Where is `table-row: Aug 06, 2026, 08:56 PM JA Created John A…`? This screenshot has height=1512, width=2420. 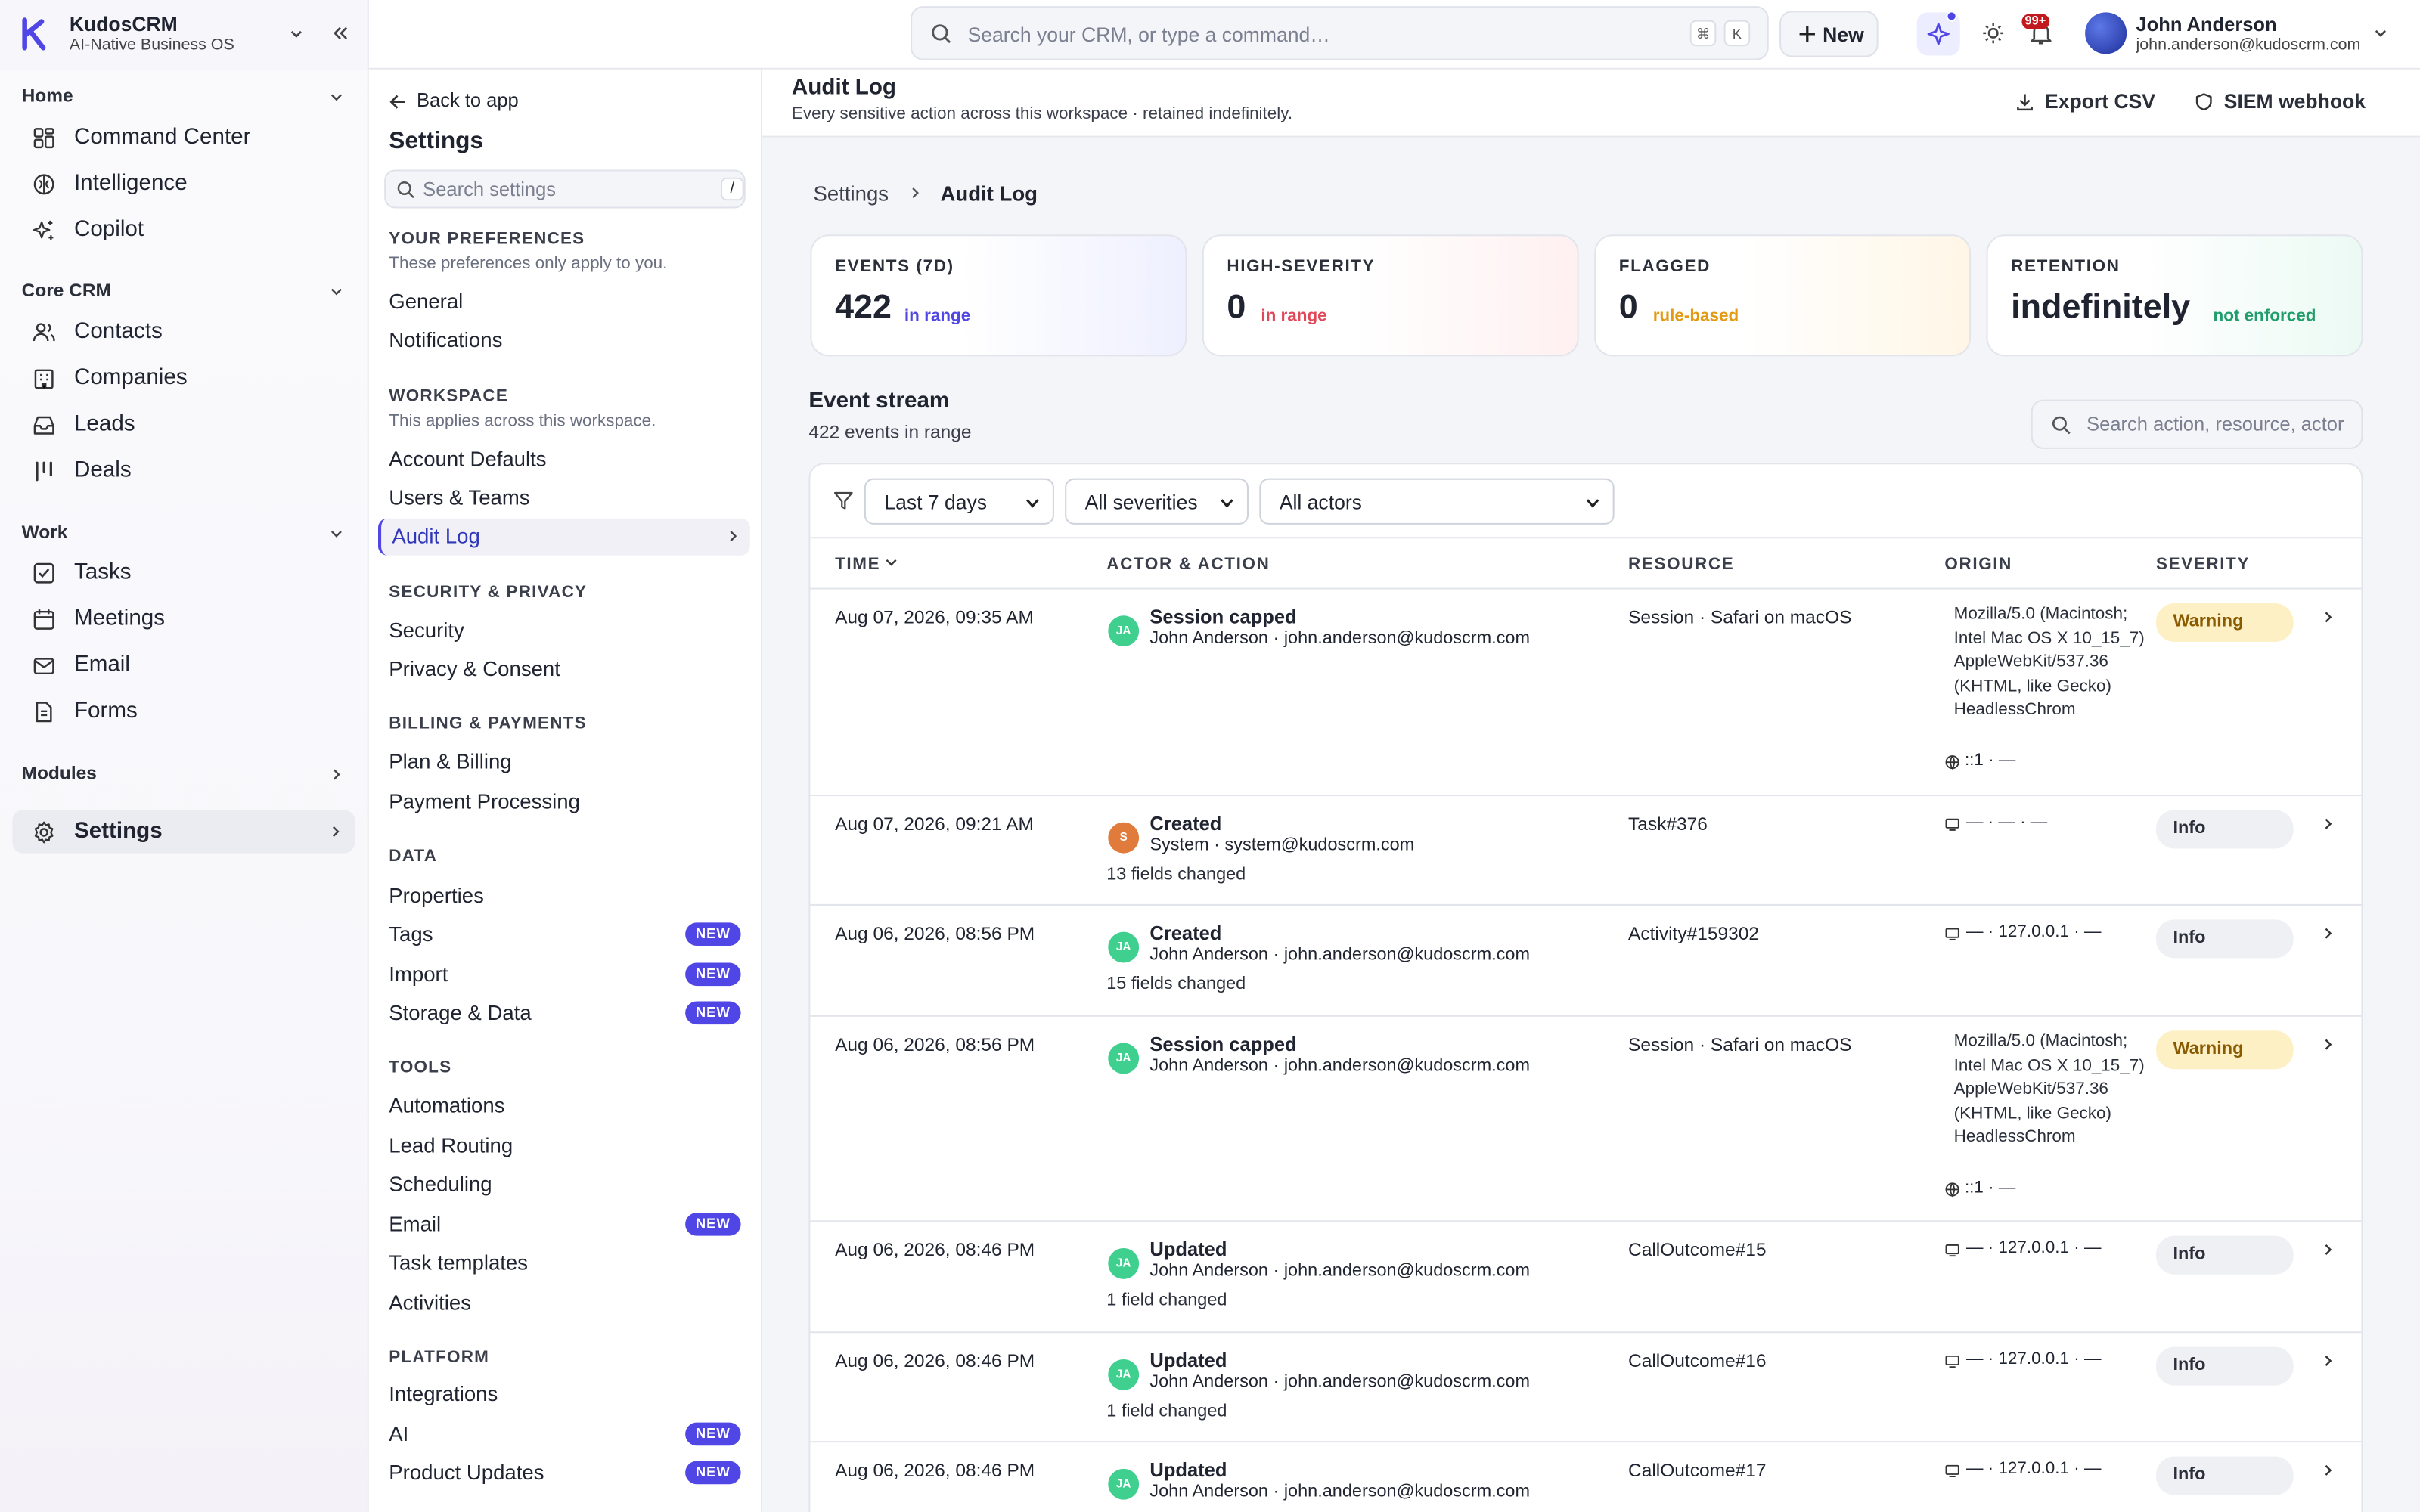 table-row: Aug 06, 2026, 08:56 PM JA Created John A… is located at coordinates (1586, 961).